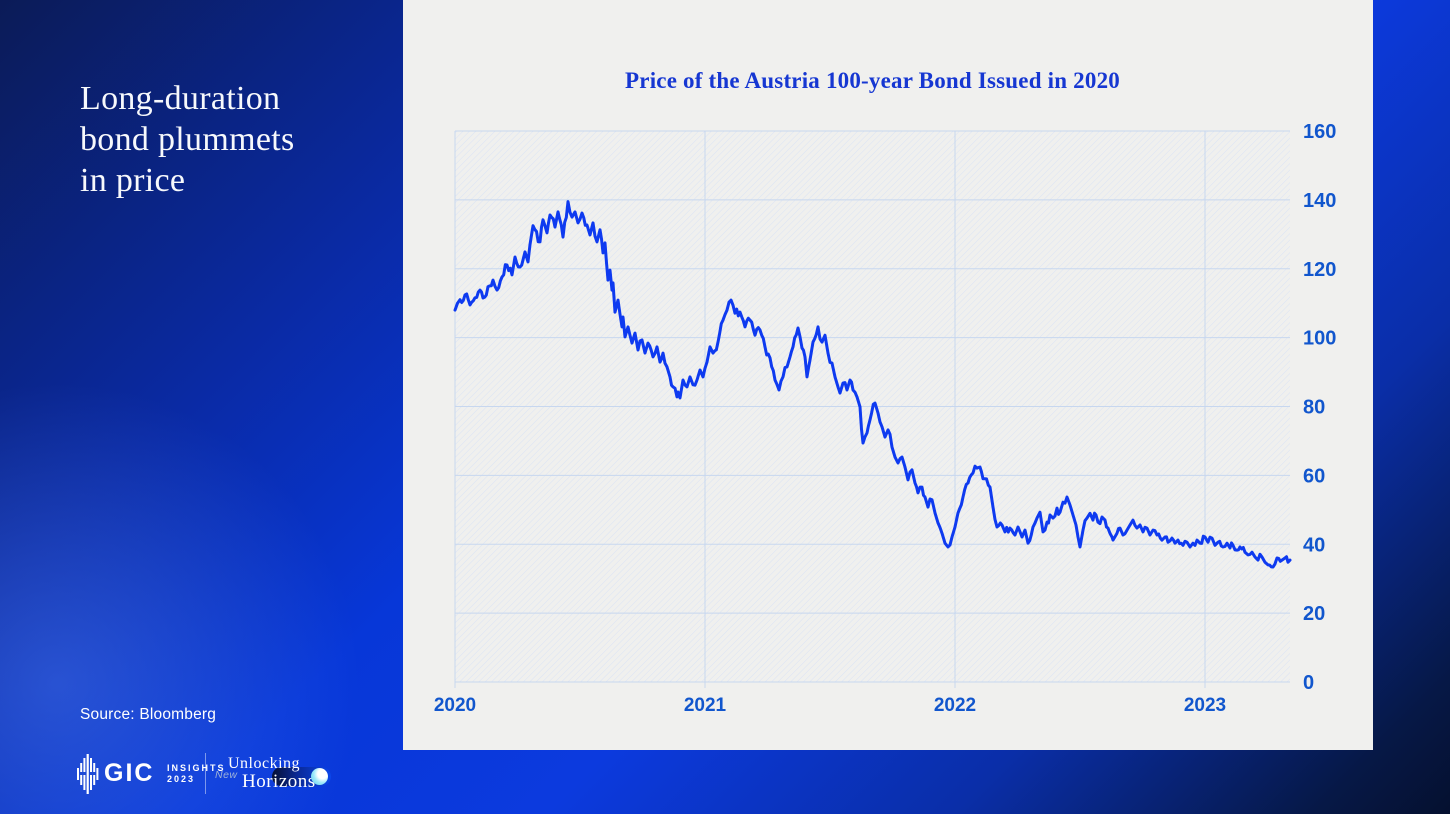 This screenshot has height=814, width=1450. I want to click on y-axis-label-120: 120, so click(1319, 270).